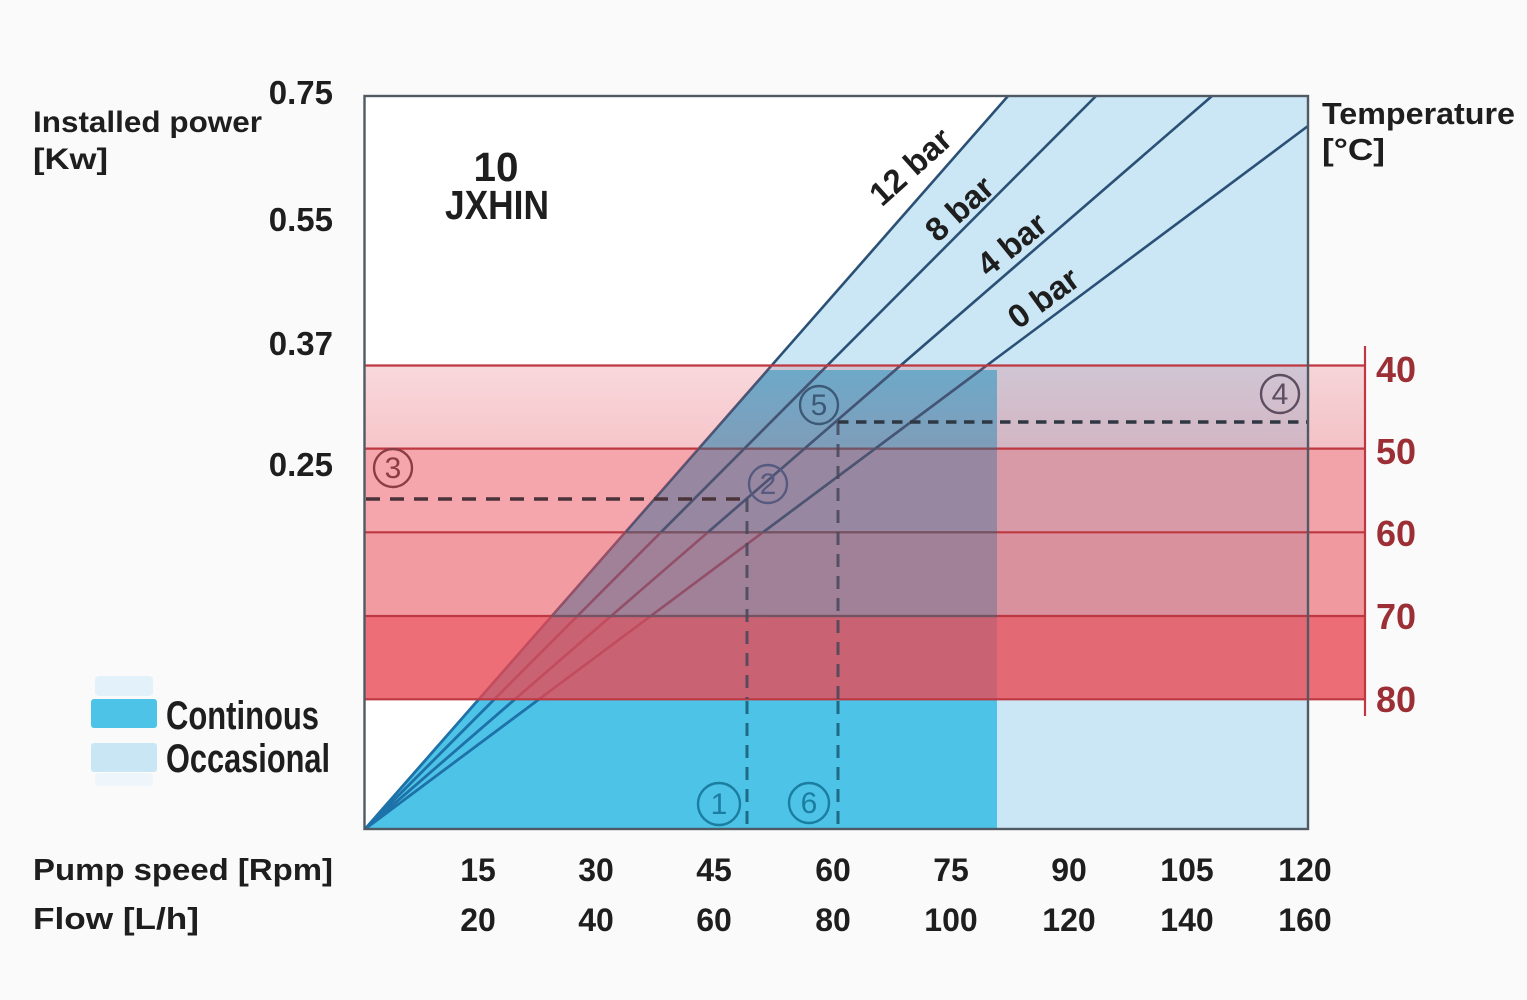 The image size is (1527, 1000). Describe the element at coordinates (819, 405) in the screenshot. I see `svg-text: 5` at that location.